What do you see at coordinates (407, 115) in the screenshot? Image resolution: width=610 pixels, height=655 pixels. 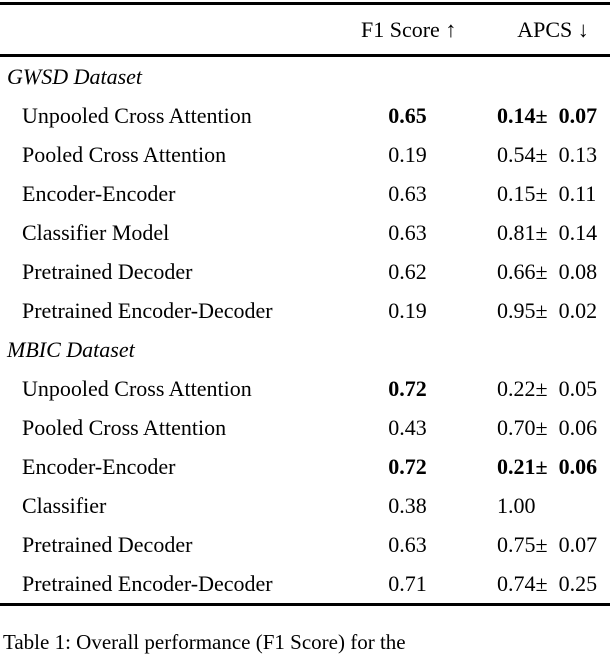 I see `f1-value: 0.65` at bounding box center [407, 115].